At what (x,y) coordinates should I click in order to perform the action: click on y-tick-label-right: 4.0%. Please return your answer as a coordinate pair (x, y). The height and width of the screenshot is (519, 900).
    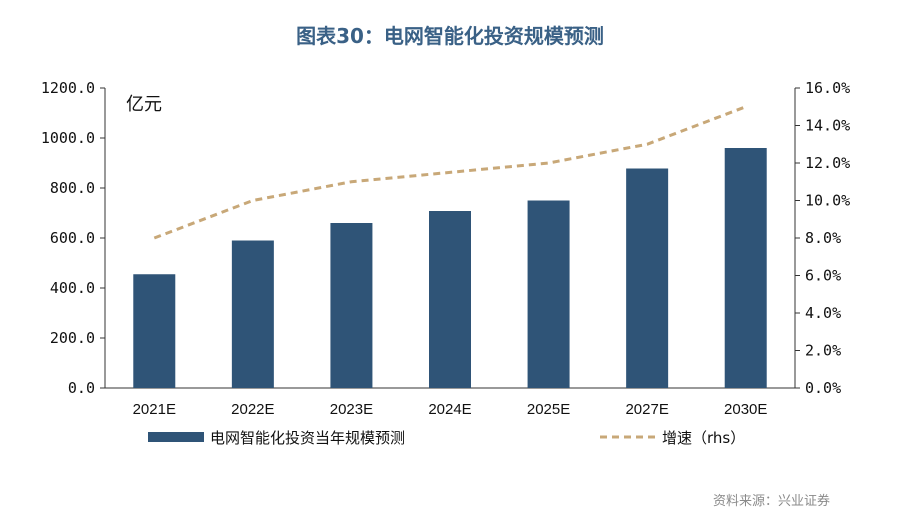
    Looking at the image, I should click on (823, 313).